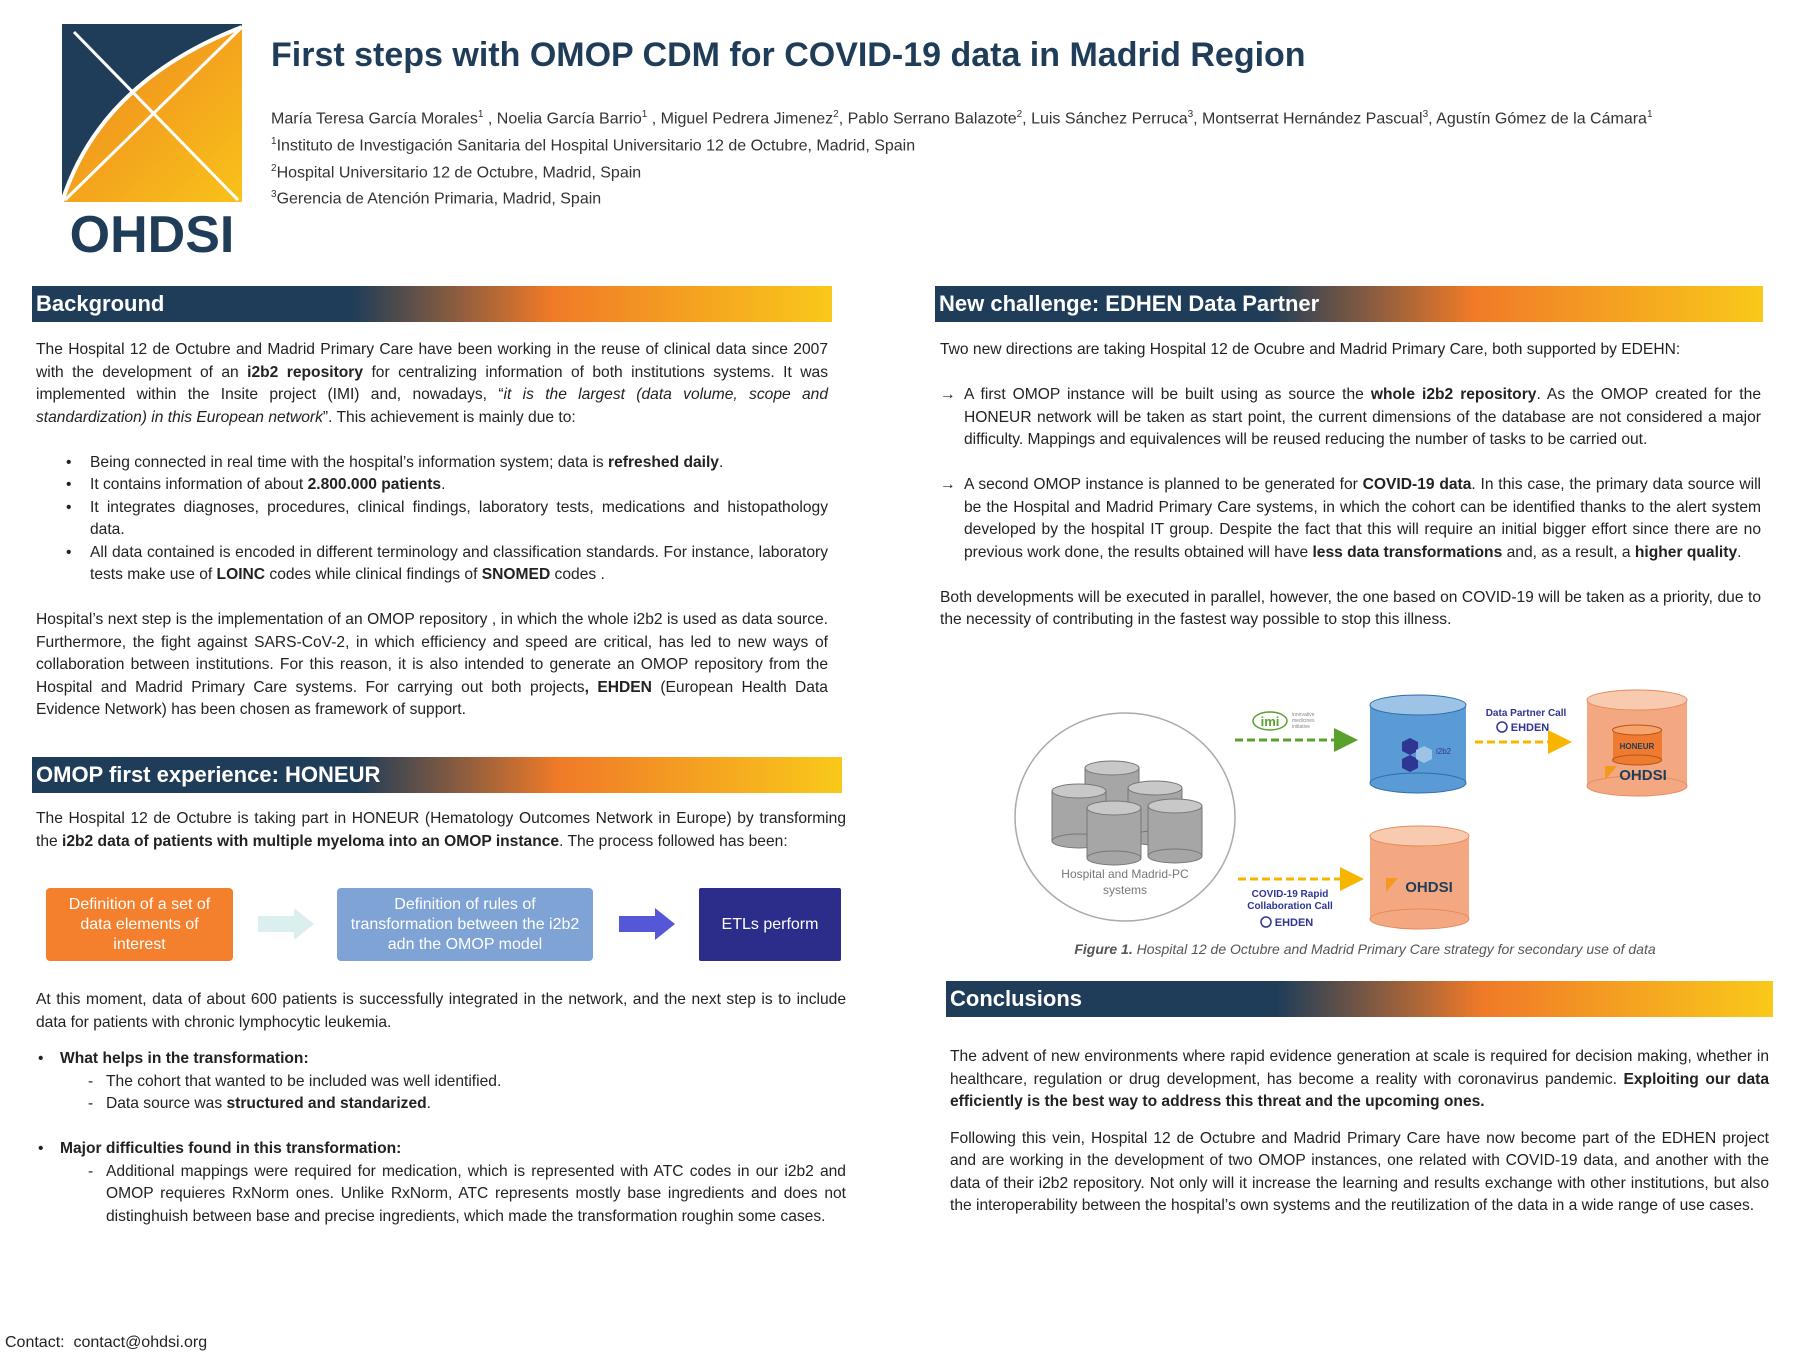 The height and width of the screenshot is (1352, 1800). Describe the element at coordinates (449, 417) in the screenshot. I see `text-run: ”. This achievement is mainly due to:` at that location.